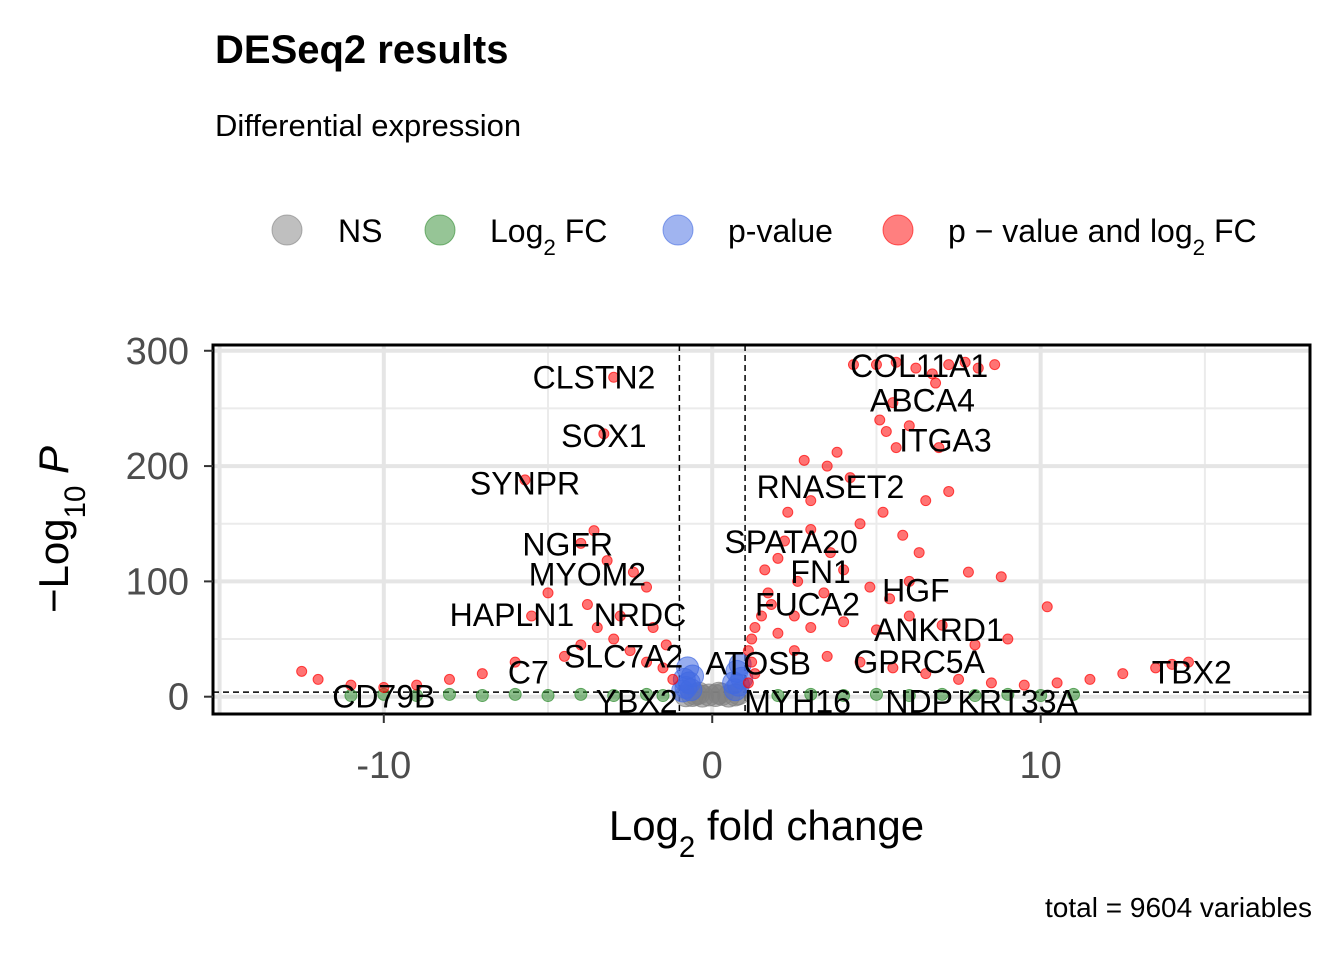  I want to click on gene-label: ATOSB, so click(758, 663).